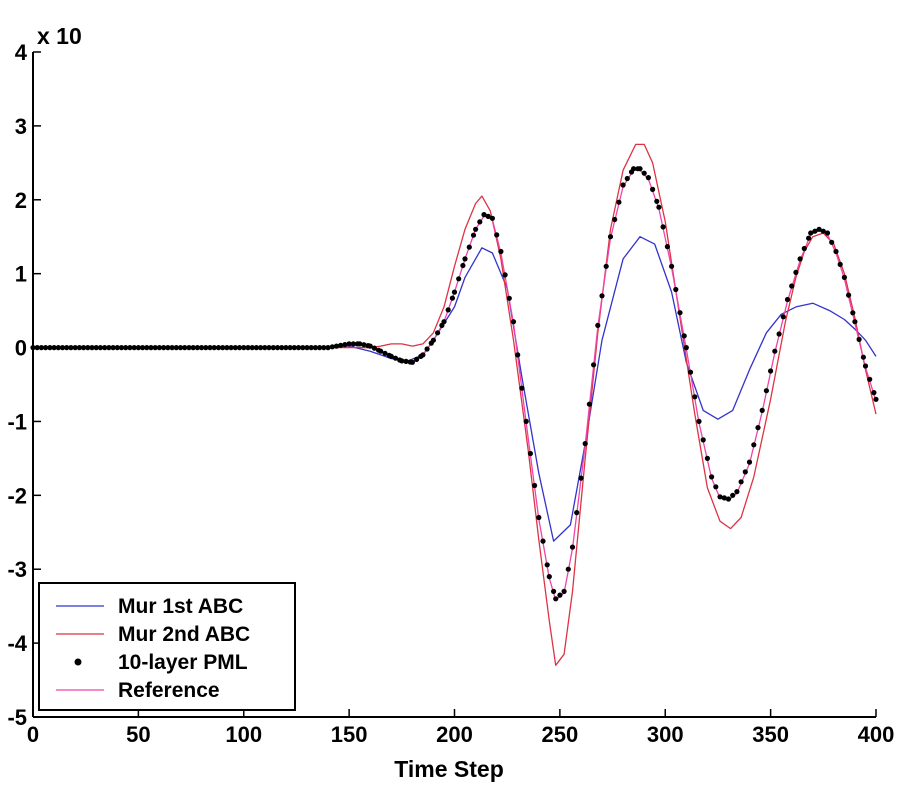 This screenshot has height=800, width=900. I want to click on x-tick-label: 250, so click(560, 734).